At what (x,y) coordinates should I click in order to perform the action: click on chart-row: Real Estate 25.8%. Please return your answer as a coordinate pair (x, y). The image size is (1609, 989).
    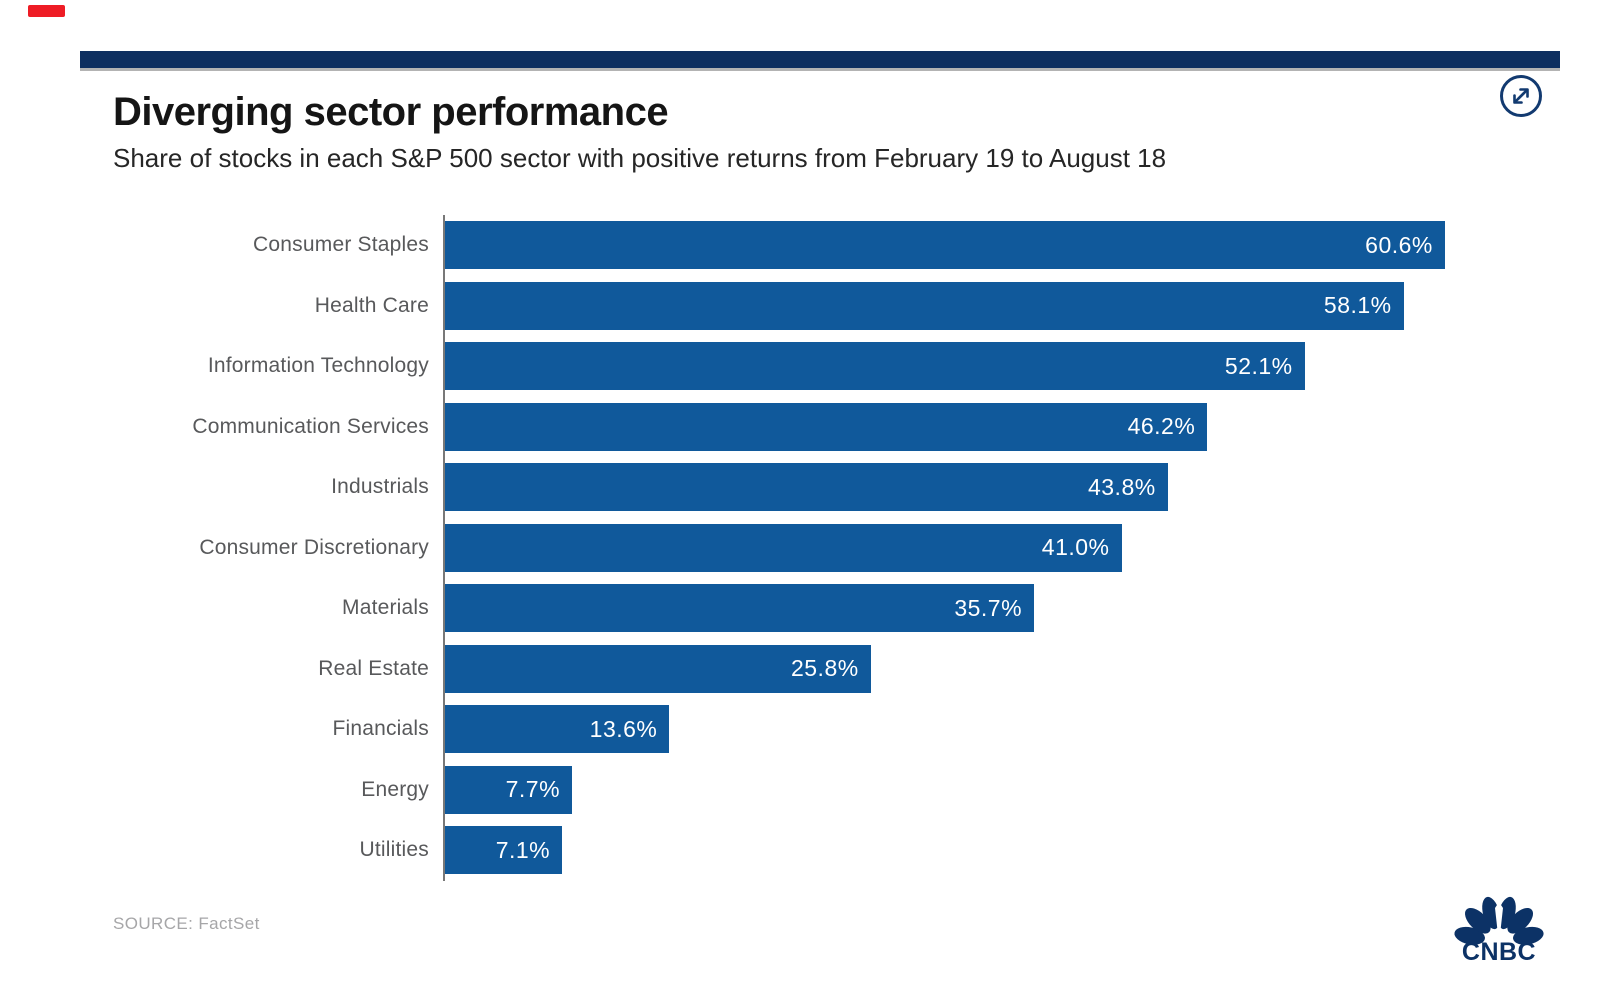
    Looking at the image, I should click on (804, 669).